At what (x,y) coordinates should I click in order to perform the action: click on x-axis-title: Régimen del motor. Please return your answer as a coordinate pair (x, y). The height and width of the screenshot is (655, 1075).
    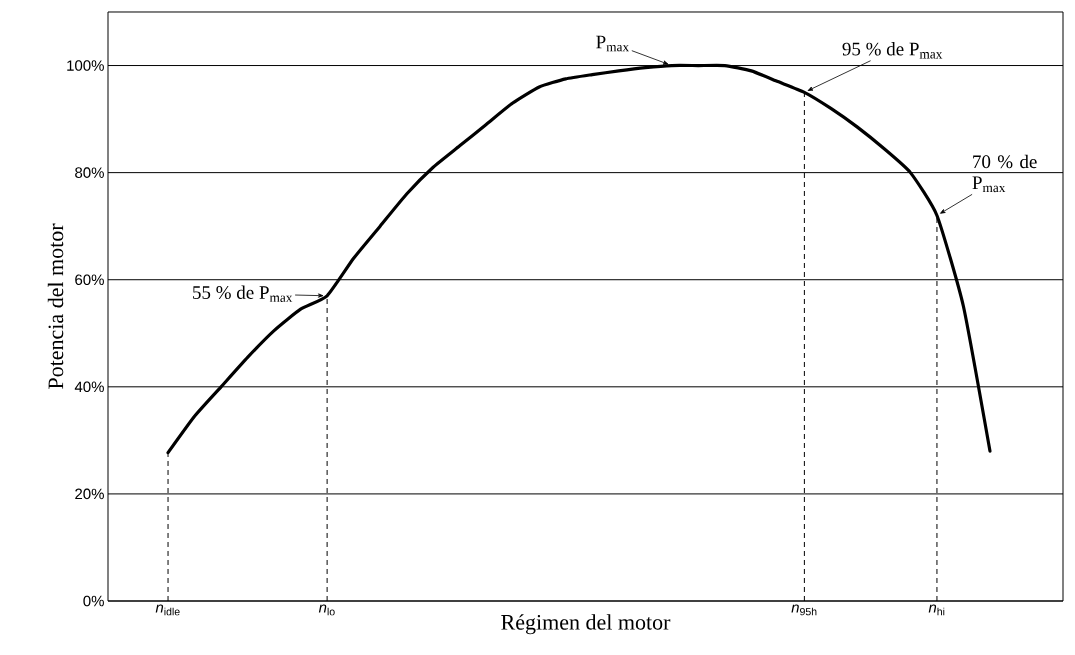
    Looking at the image, I should click on (586, 624).